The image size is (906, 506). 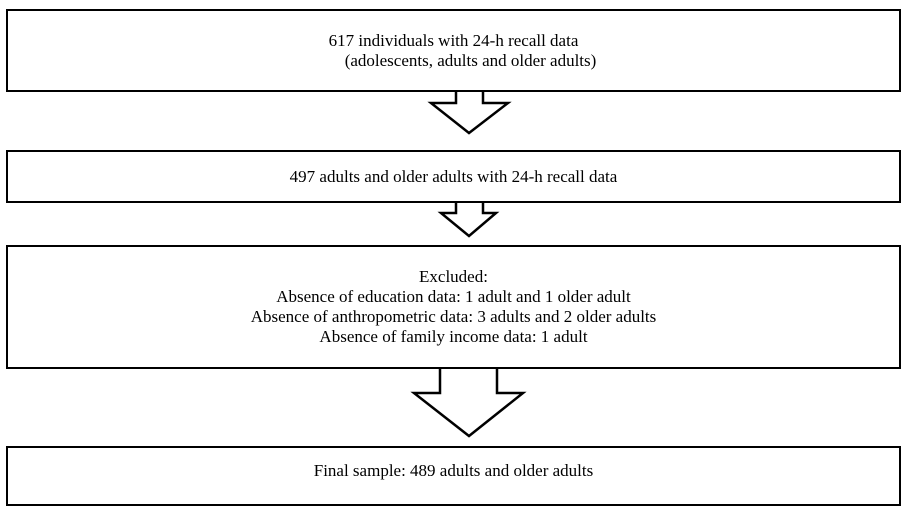 I want to click on box-3-line-1: Excluded:, so click(x=453, y=276).